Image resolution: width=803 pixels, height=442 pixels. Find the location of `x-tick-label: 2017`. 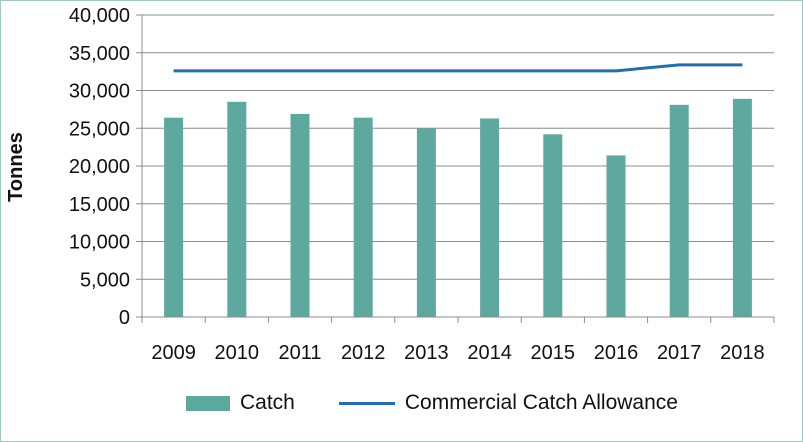

x-tick-label: 2017 is located at coordinates (679, 353).